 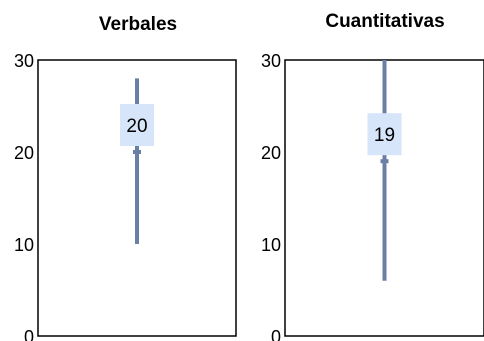 I want to click on chart-title: Cuantitativas, so click(x=384, y=21).